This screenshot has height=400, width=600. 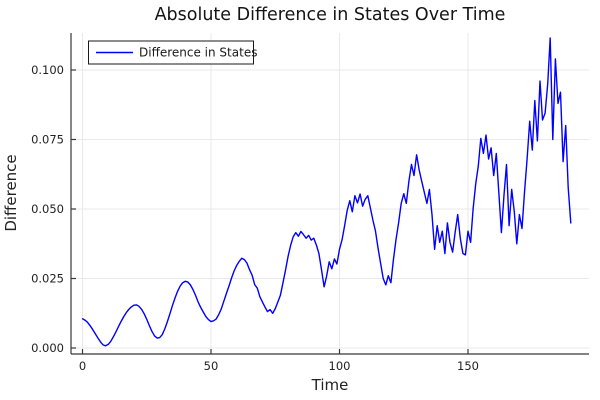 I want to click on y-axis-label: Difference, so click(x=11, y=192).